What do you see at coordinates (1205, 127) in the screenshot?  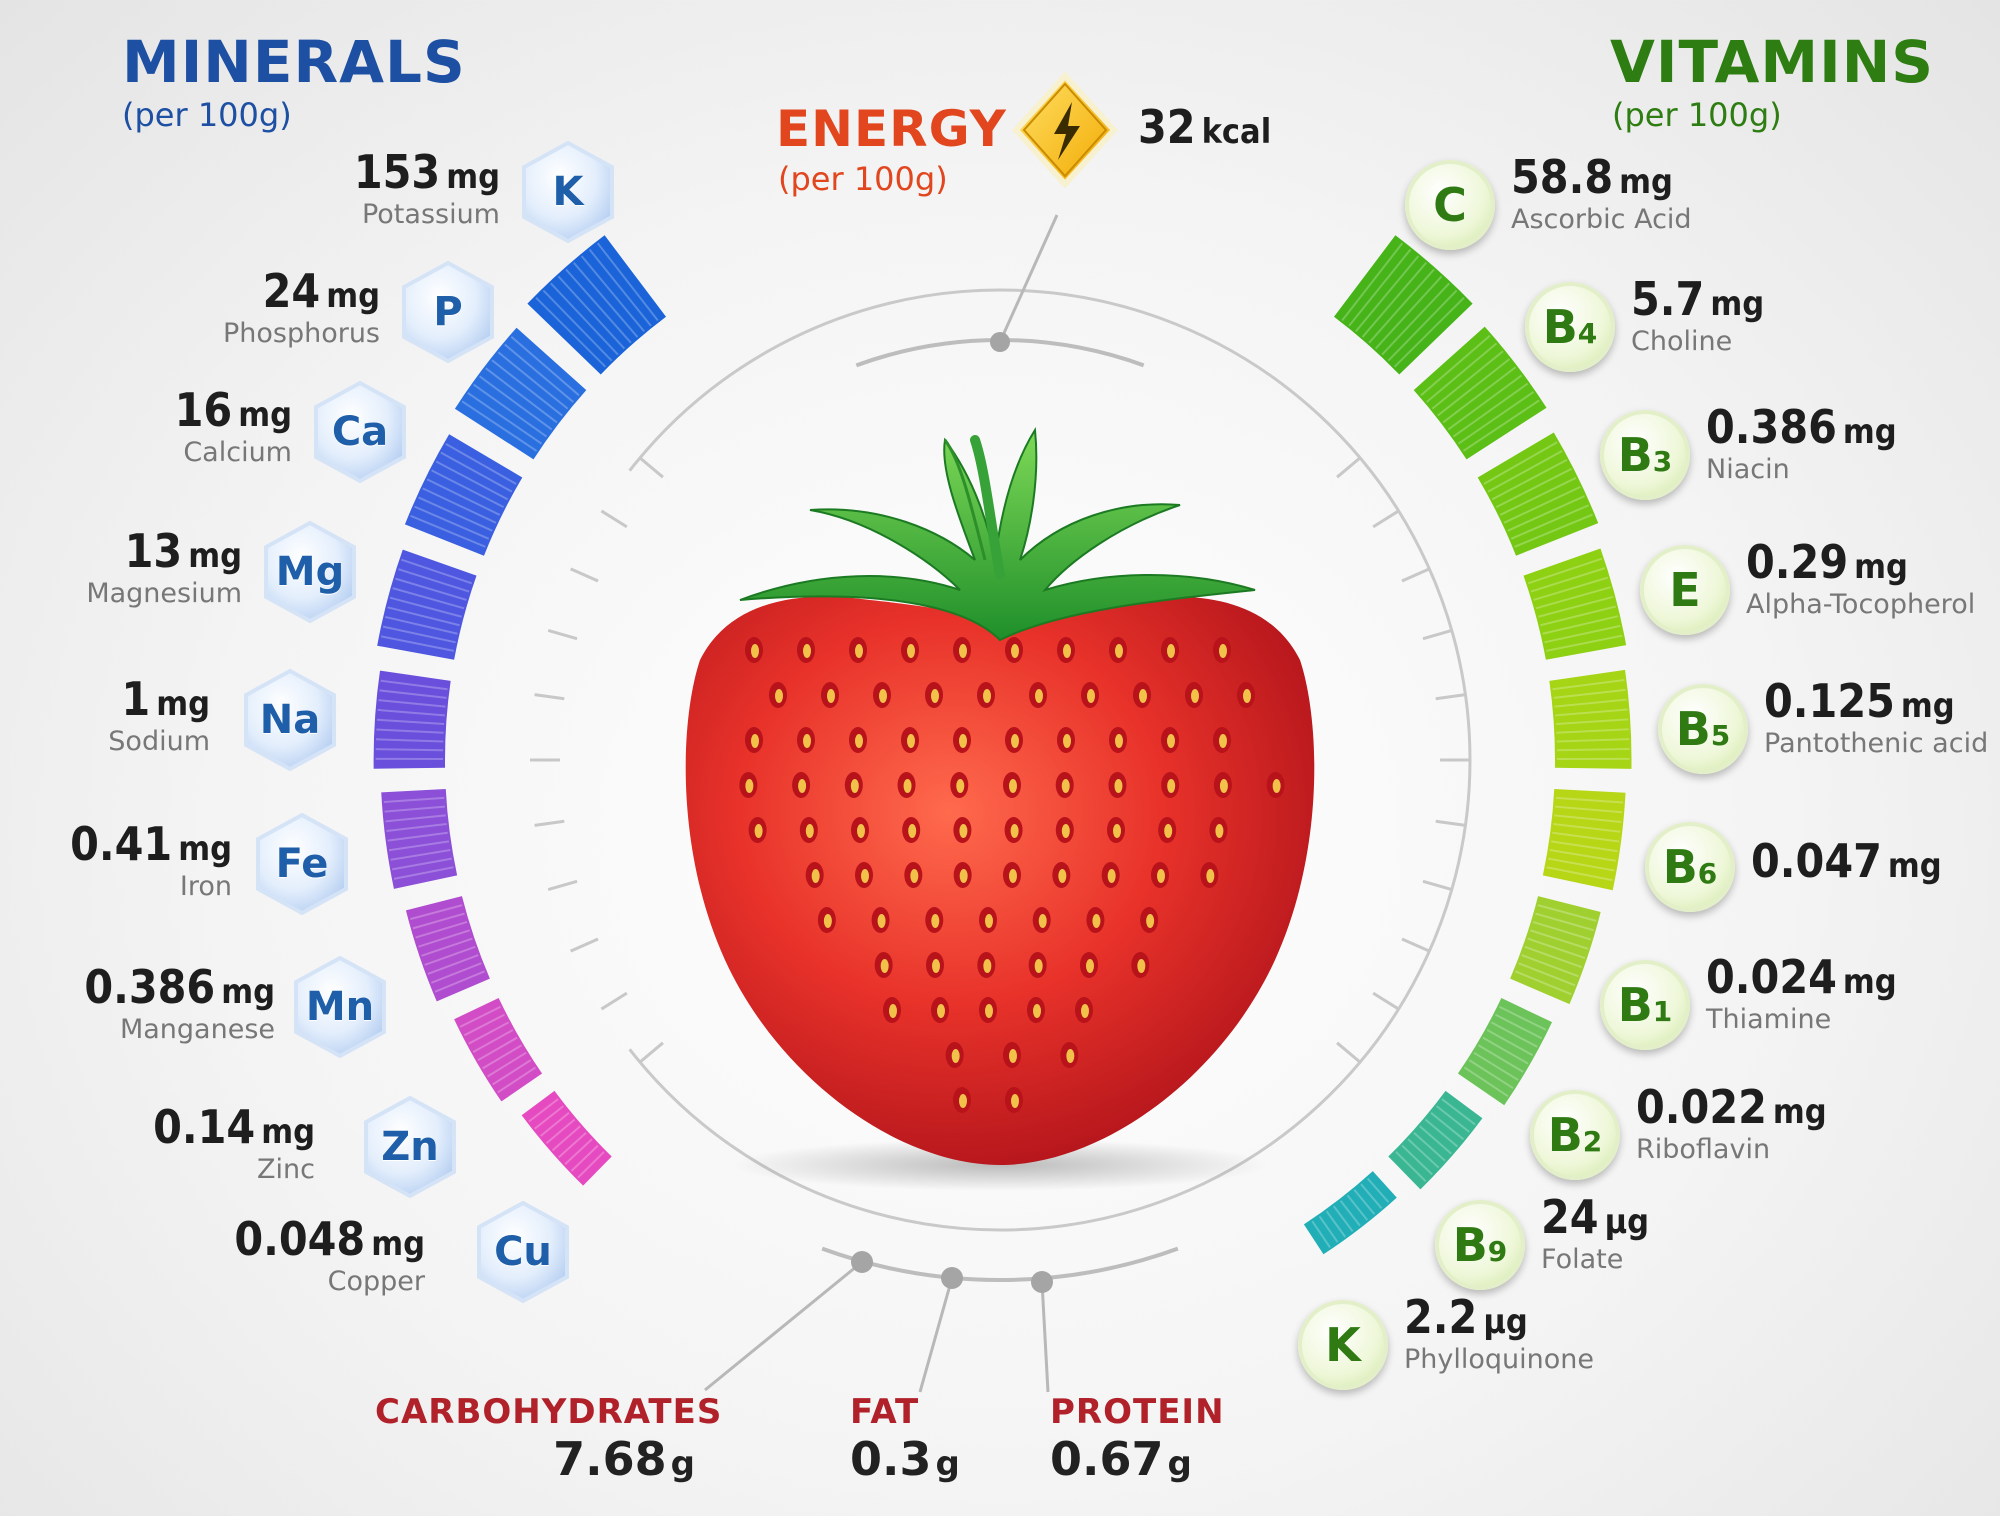 I see `energy-value: 32 kcal` at bounding box center [1205, 127].